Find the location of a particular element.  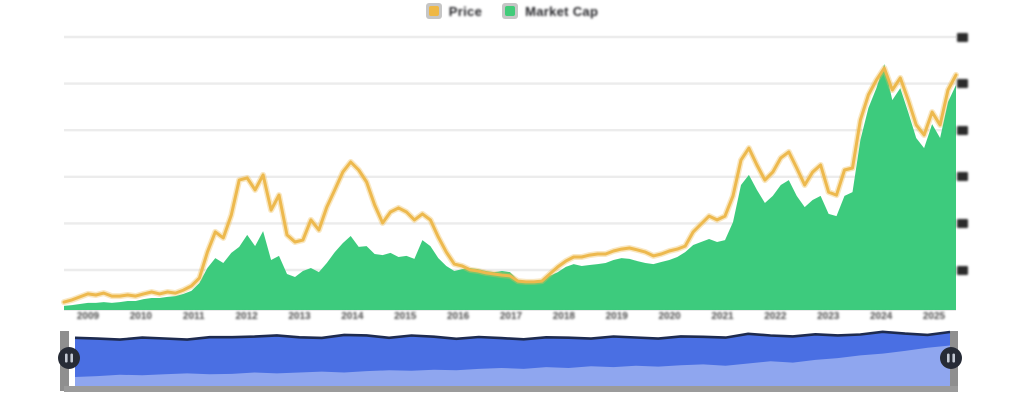

x-axis-label: 2012 is located at coordinates (246, 316).